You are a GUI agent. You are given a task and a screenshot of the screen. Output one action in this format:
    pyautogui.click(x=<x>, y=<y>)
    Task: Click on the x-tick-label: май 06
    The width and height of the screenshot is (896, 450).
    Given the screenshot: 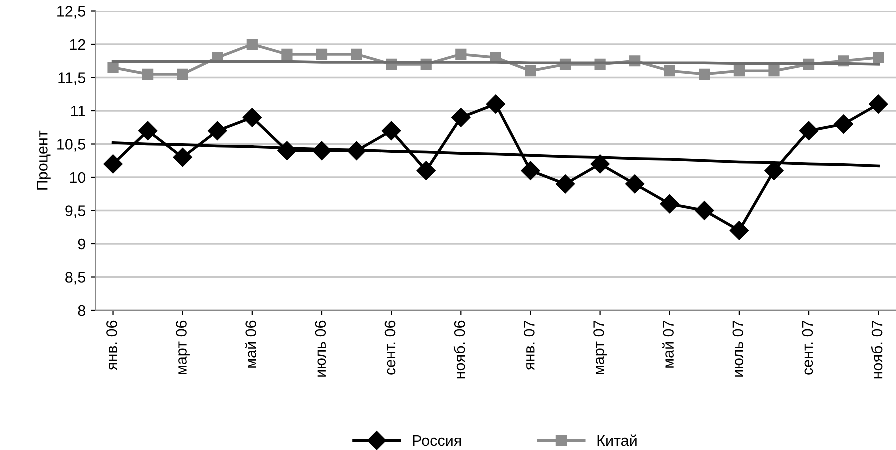 What is the action you would take?
    pyautogui.click(x=251, y=344)
    